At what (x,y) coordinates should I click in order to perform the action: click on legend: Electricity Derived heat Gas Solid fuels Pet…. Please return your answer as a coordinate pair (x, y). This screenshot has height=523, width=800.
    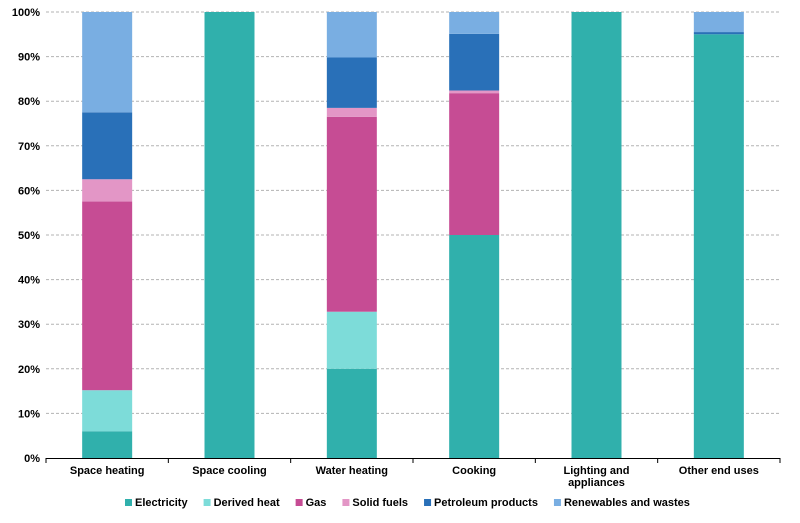
    Looking at the image, I should click on (407, 503).